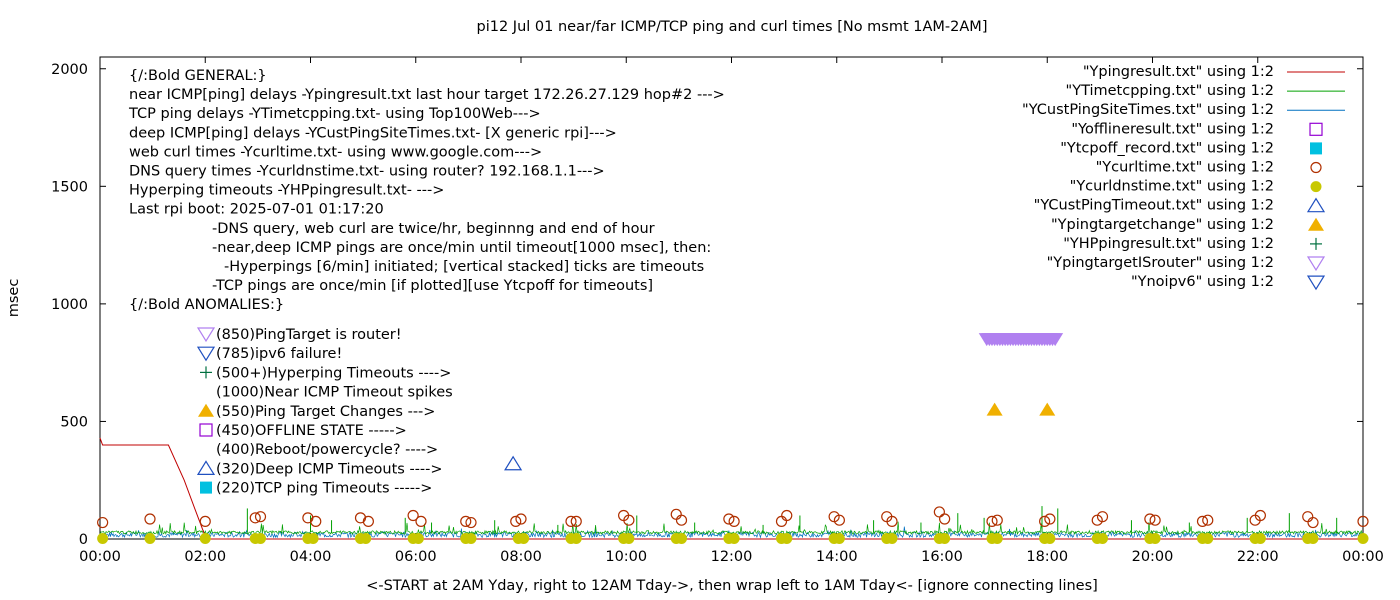  Describe the element at coordinates (329, 469) in the screenshot. I see `anomaly-key-label: (320)Deep ICMP Timeouts ---->` at that location.